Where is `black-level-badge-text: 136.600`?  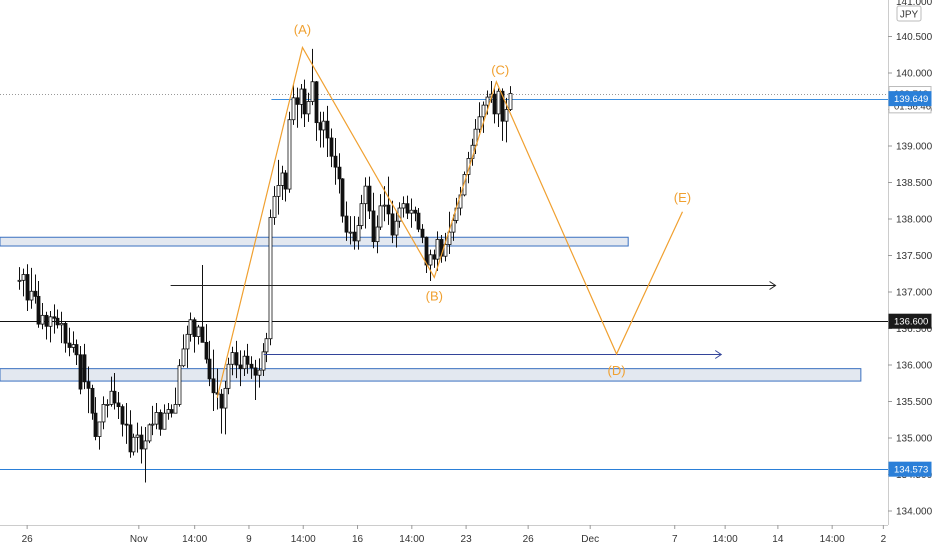 black-level-badge-text: 136.600 is located at coordinates (911, 322).